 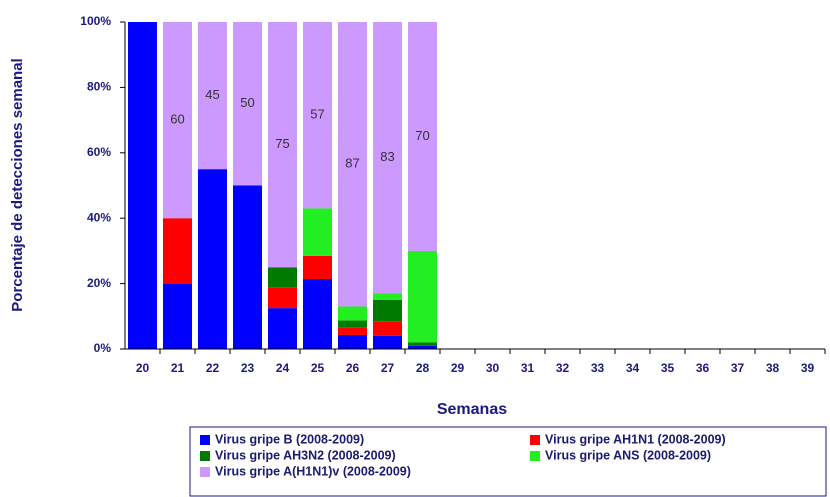 I want to click on x-tick-label: 25, so click(x=318, y=368).